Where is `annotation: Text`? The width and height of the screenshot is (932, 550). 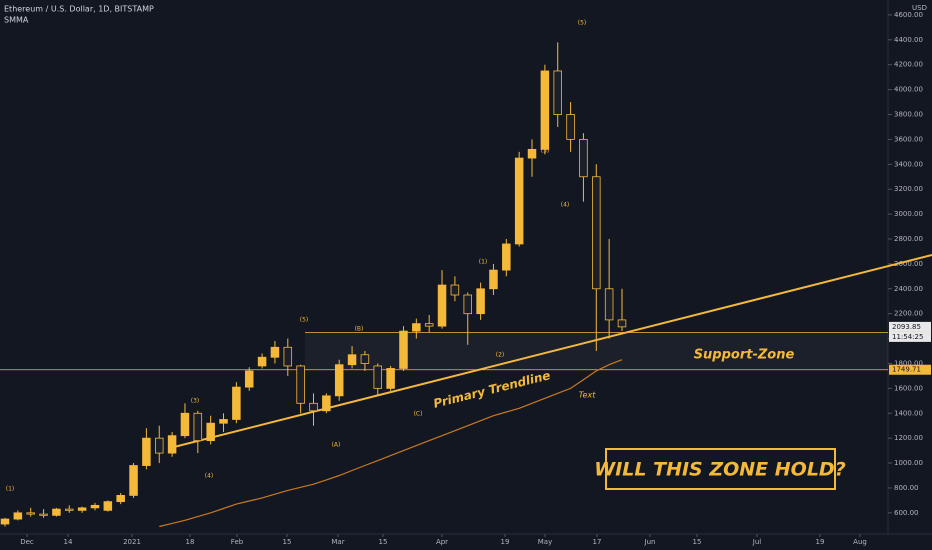
annotation: Text is located at coordinates (588, 395).